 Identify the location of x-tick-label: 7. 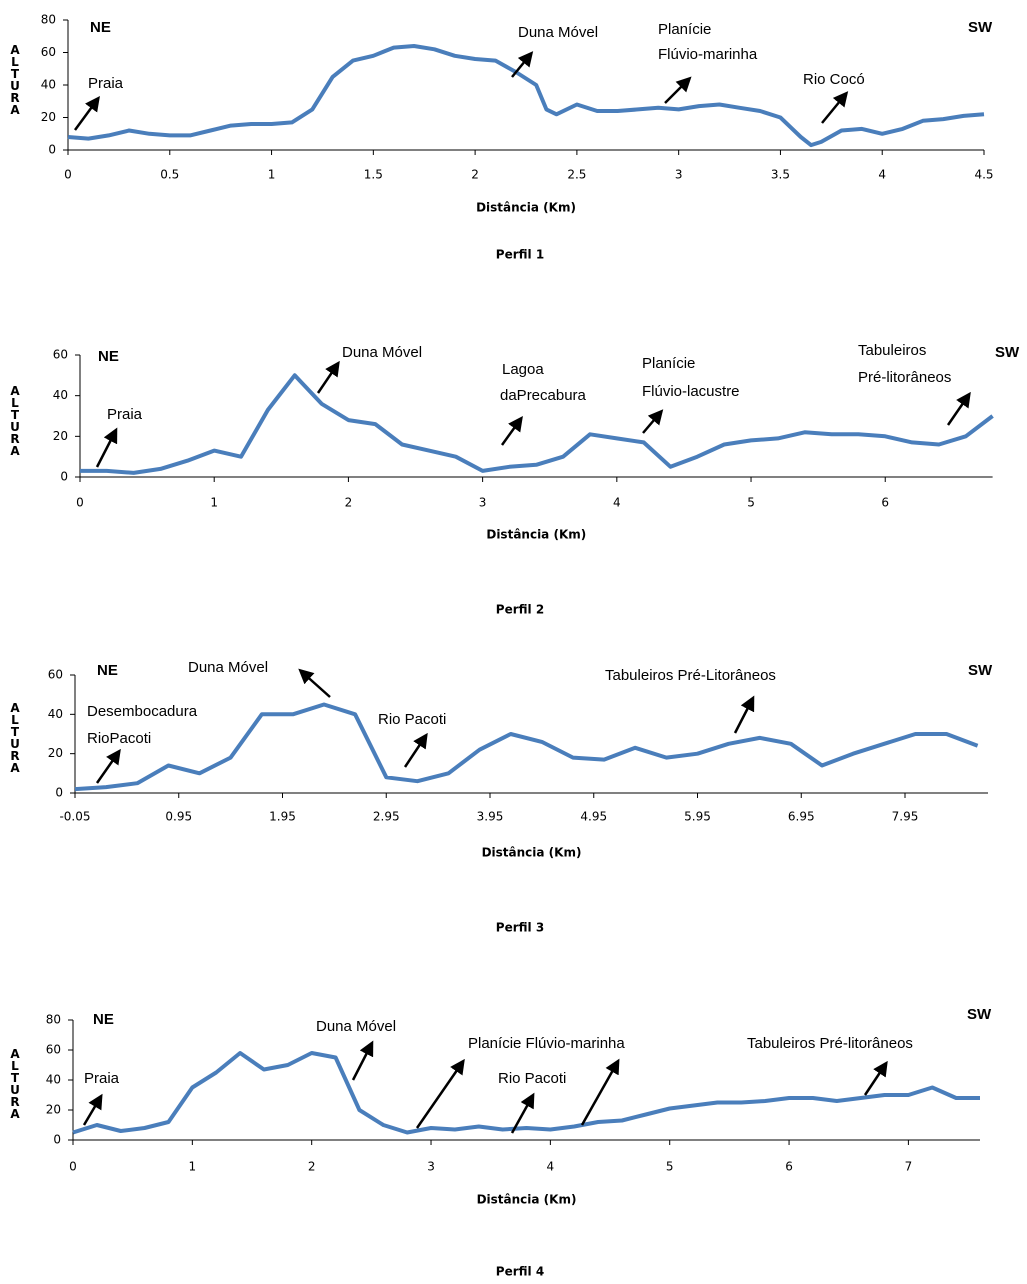
(909, 1167).